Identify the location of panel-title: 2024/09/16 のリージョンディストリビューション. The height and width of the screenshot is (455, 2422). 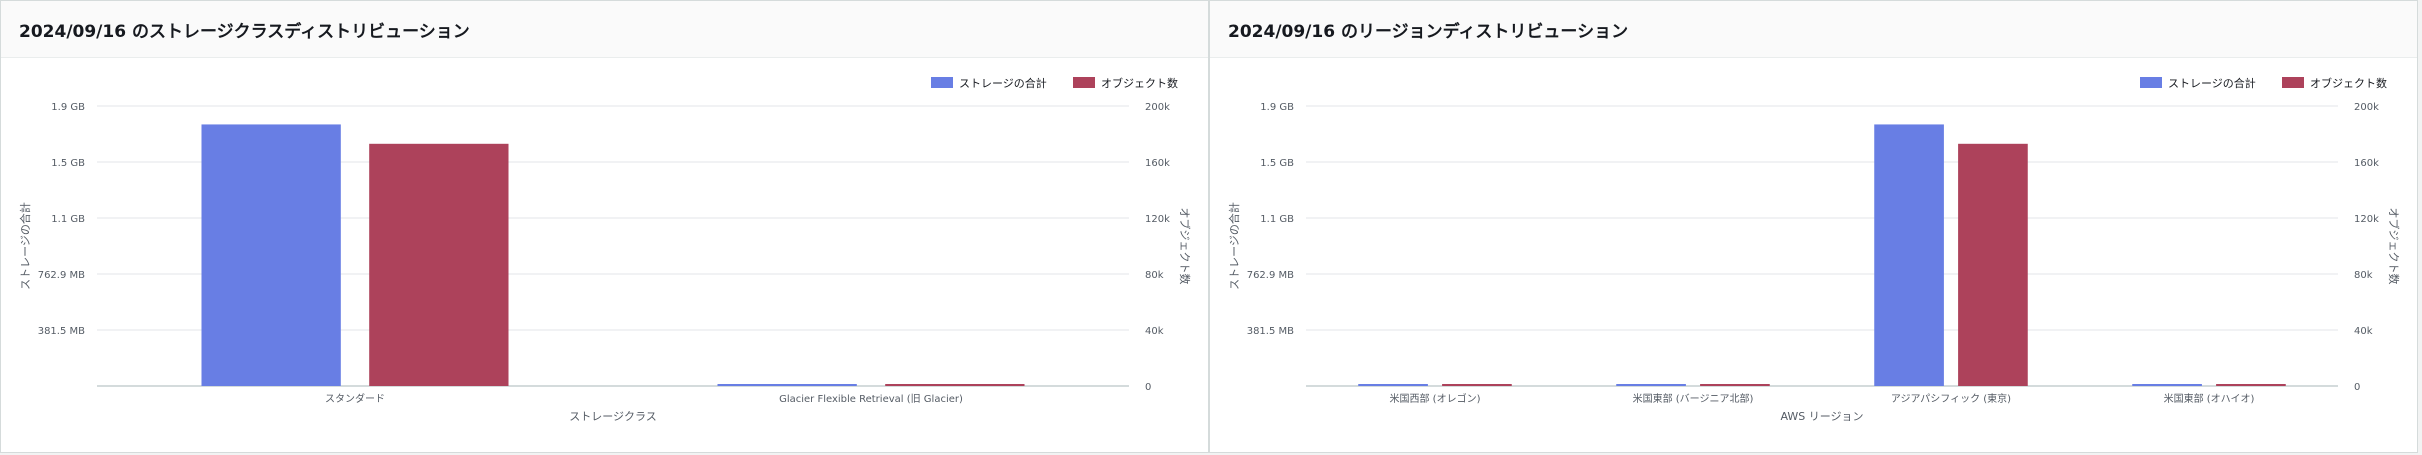
(1428, 32).